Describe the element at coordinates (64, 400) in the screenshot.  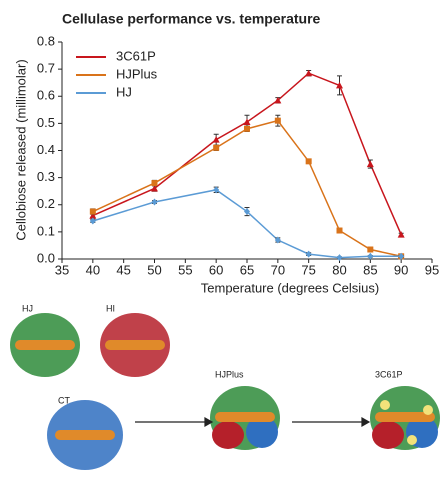
I see `structure-label: CT` at that location.